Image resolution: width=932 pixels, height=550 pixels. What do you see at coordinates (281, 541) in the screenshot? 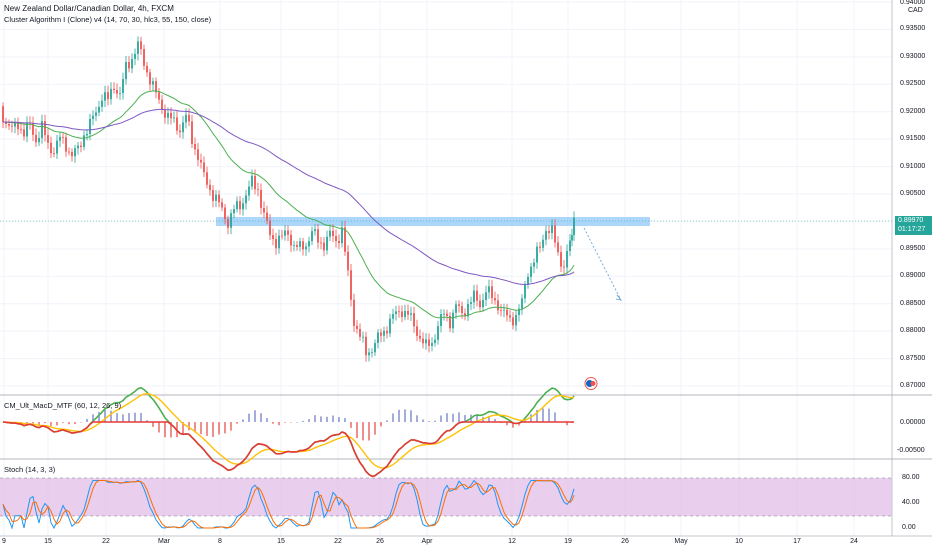
I see `time-axis-label: 15` at bounding box center [281, 541].